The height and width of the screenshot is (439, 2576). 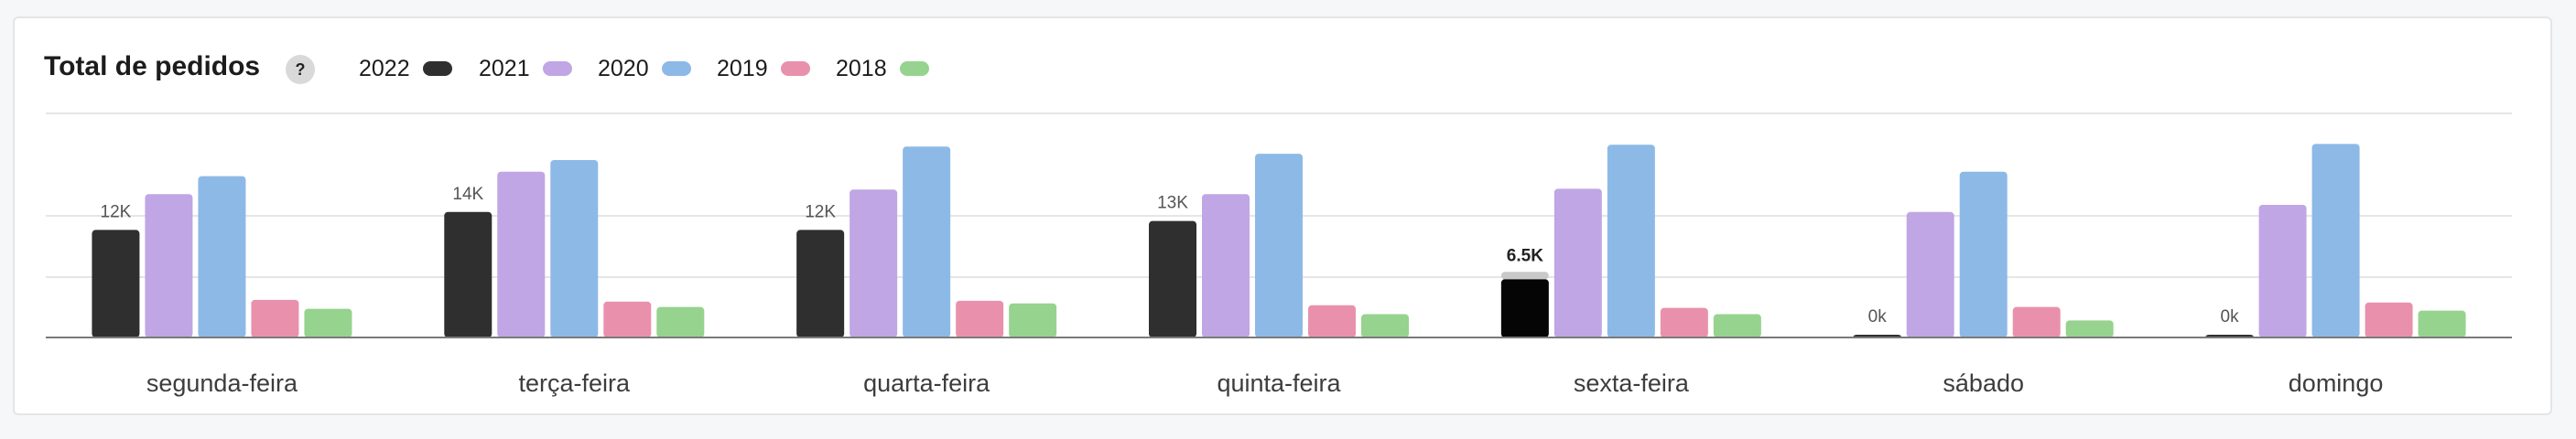 I want to click on bar-2021-quarta-feira, so click(x=874, y=263).